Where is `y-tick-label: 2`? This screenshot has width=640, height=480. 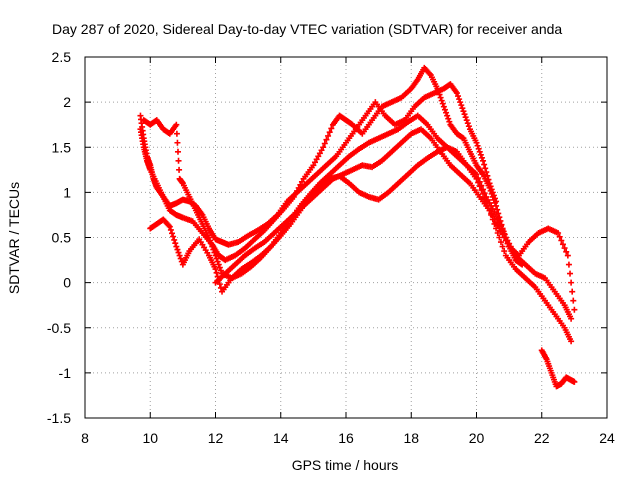 y-tick-label: 2 is located at coordinates (67, 102).